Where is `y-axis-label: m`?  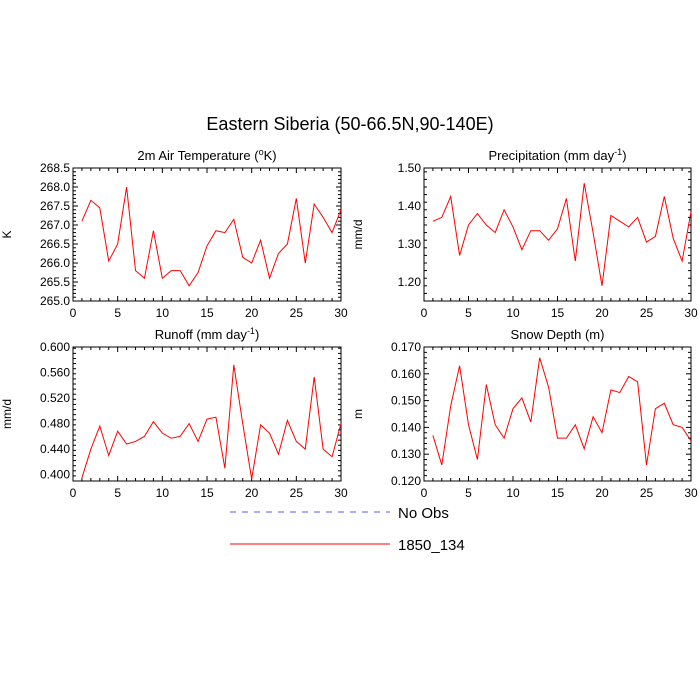 y-axis-label: m is located at coordinates (358, 414).